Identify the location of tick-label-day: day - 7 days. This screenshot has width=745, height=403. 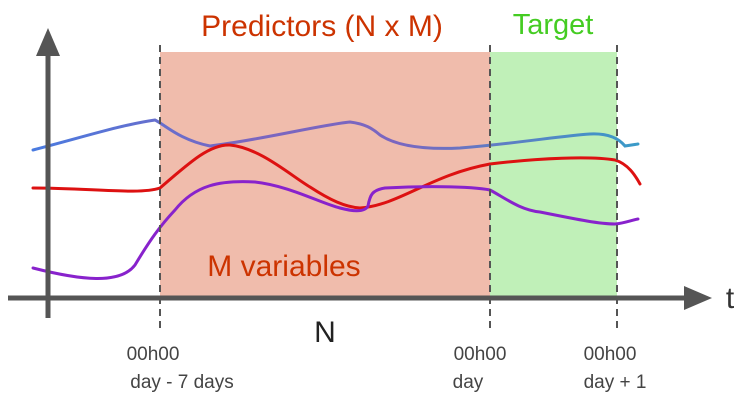
(182, 382).